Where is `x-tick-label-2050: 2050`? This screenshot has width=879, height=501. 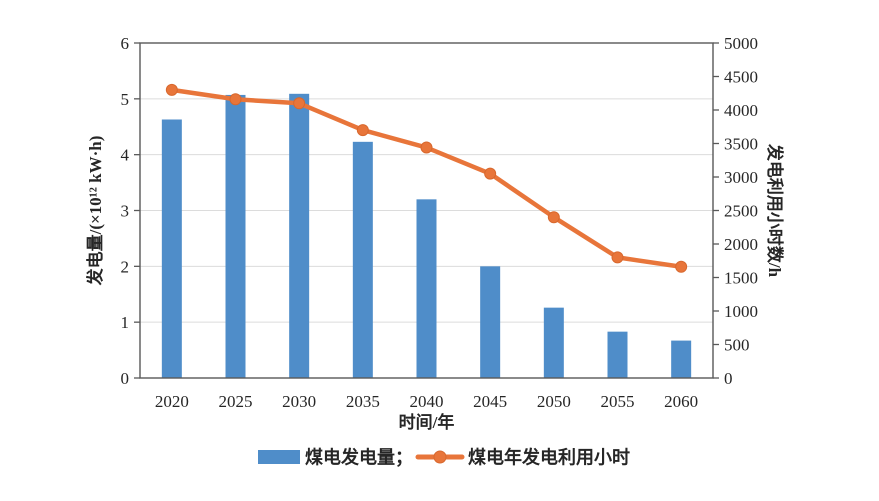
x-tick-label-2050: 2050 is located at coordinates (554, 401).